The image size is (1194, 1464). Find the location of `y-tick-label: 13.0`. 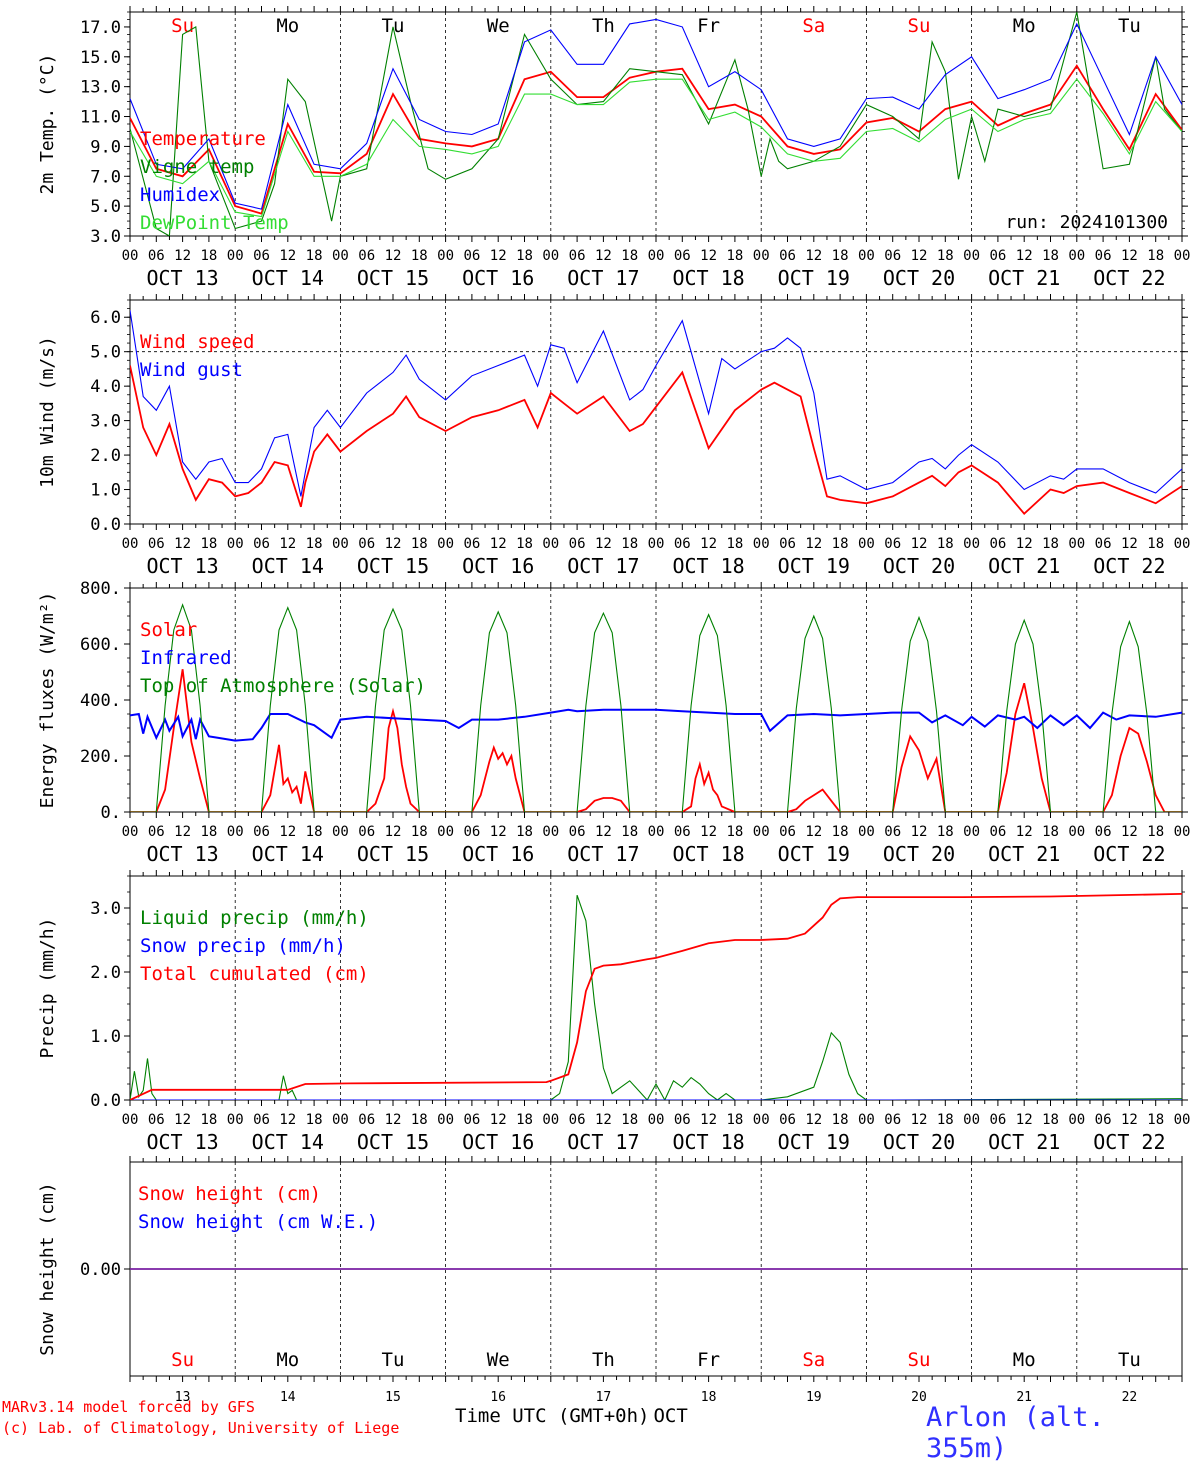

y-tick-label: 13.0 is located at coordinates (100, 88).